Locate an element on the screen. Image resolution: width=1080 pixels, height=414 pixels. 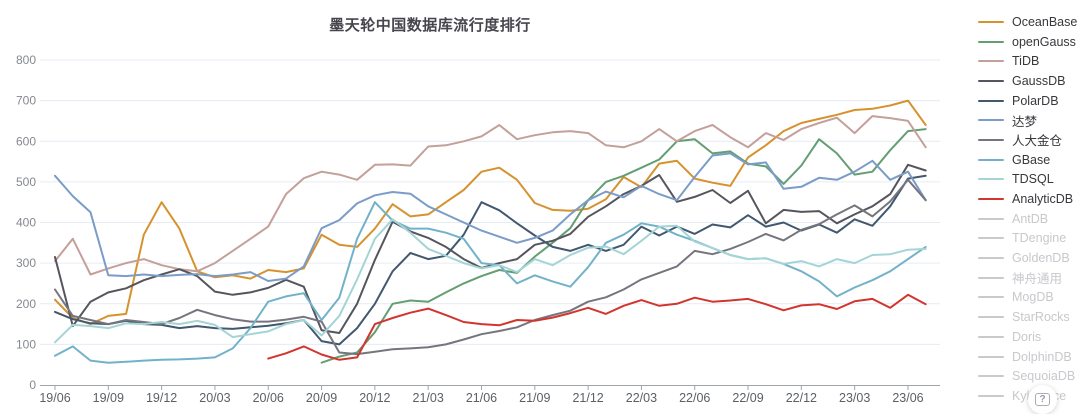
legend-item-AnalyticDB: AnalyticDB is located at coordinates (1029, 199).